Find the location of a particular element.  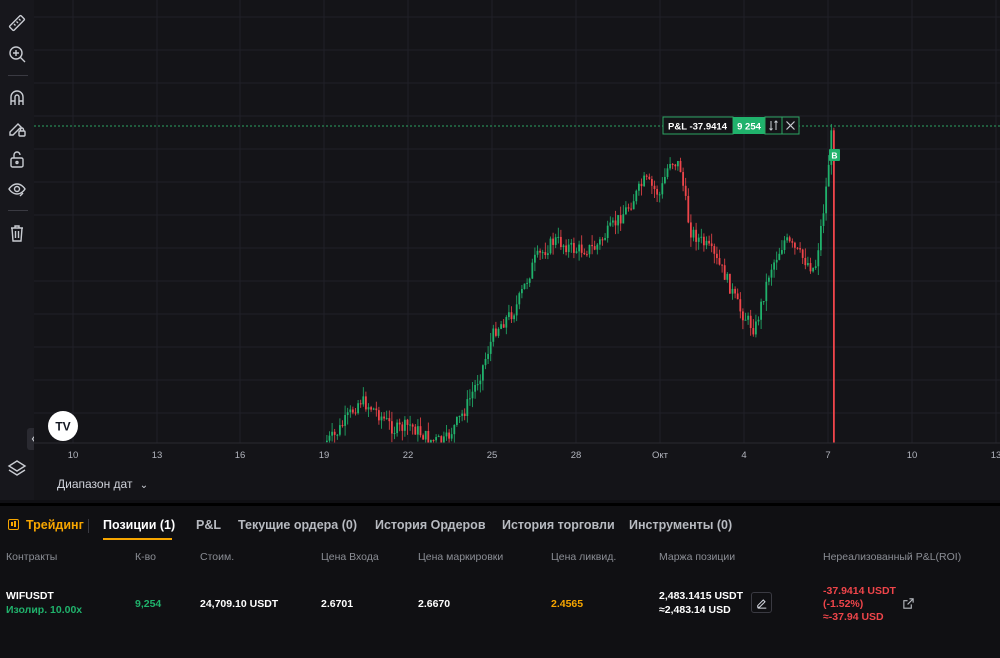

reverse-position-button is located at coordinates (773, 125).